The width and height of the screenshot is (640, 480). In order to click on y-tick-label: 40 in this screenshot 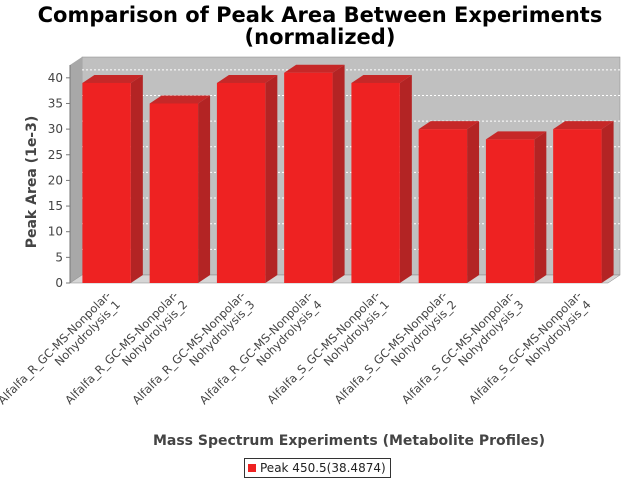, I will do `click(55, 78)`.